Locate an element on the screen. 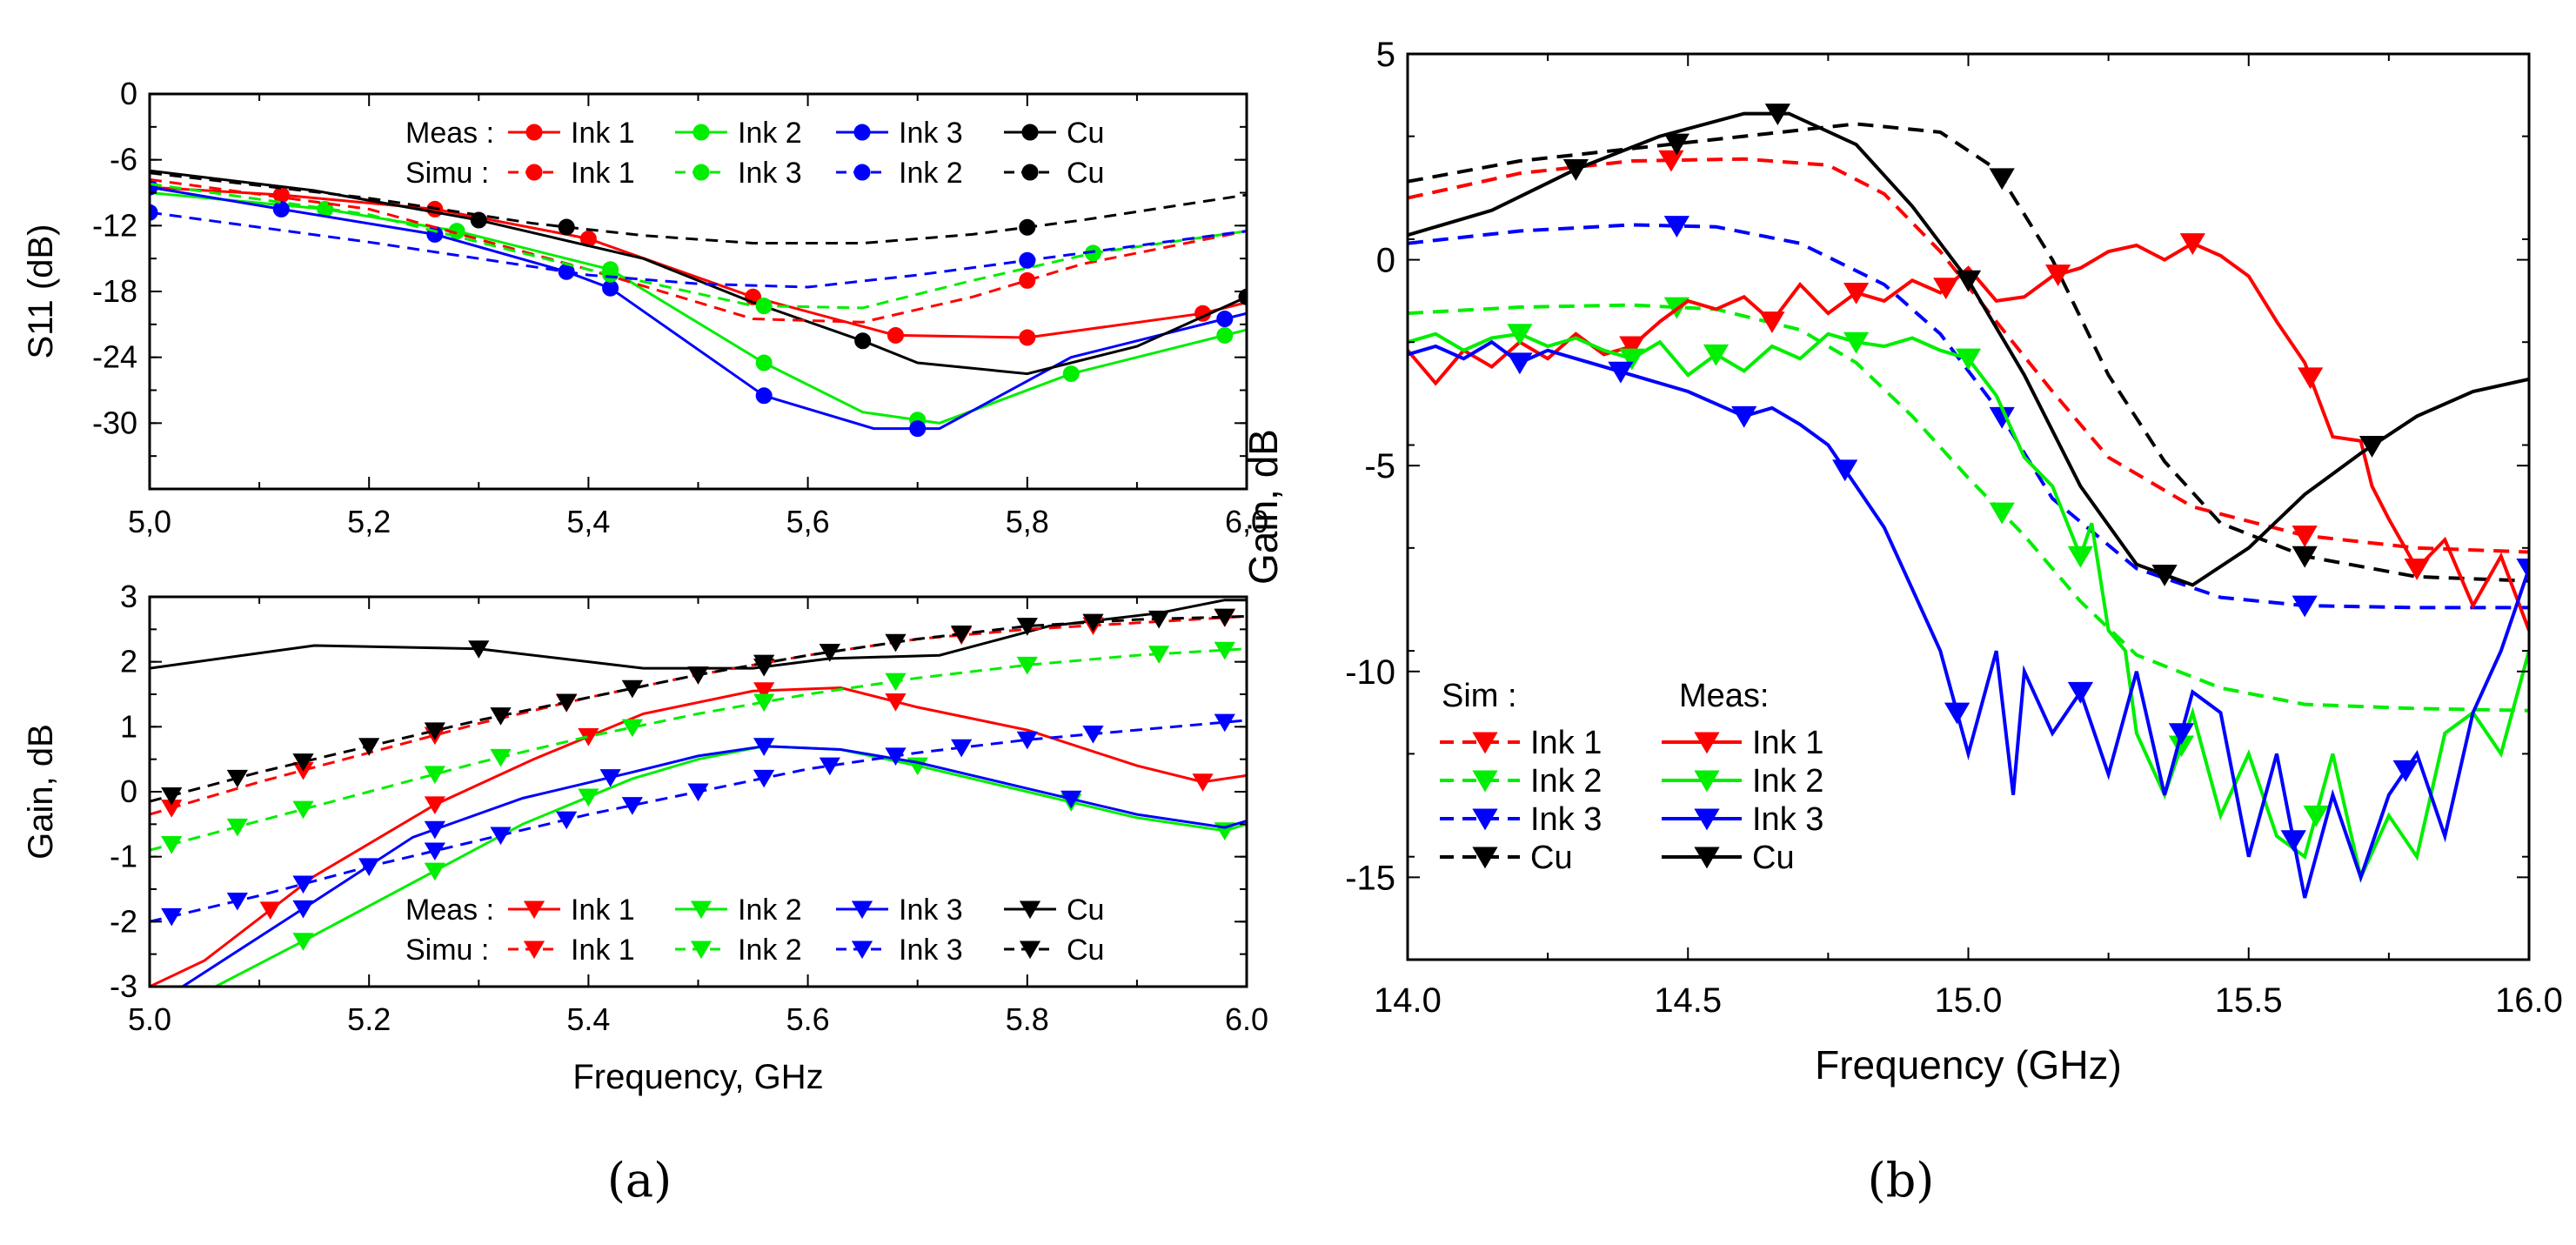 This screenshot has width=2576, height=1245. x-tick-label: 6.0 is located at coordinates (1246, 1019).